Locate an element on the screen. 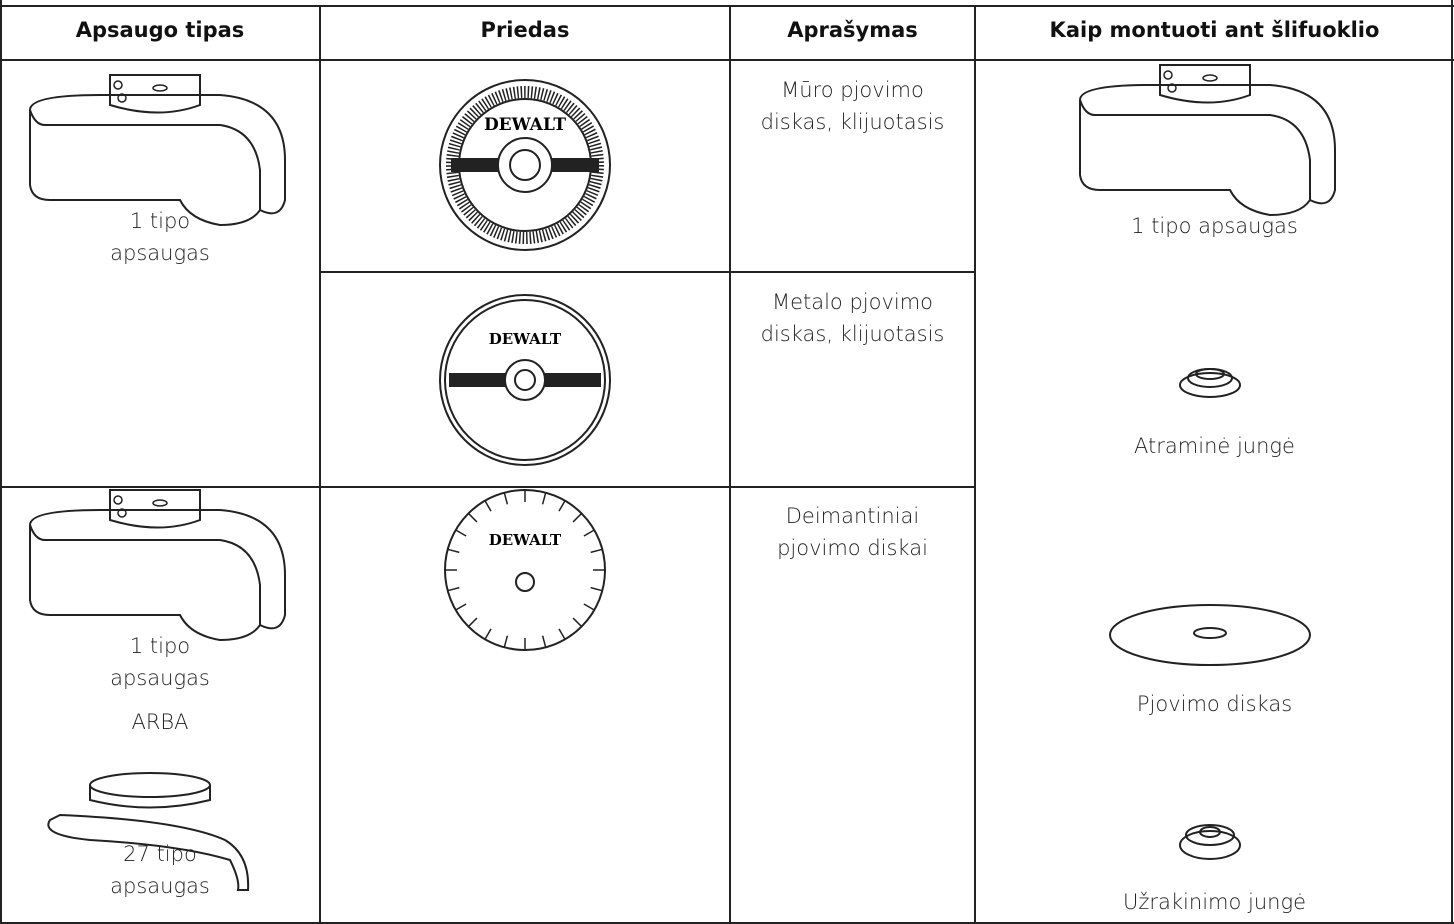  mount-label: Užrakinimo jungė is located at coordinates (1214, 902).